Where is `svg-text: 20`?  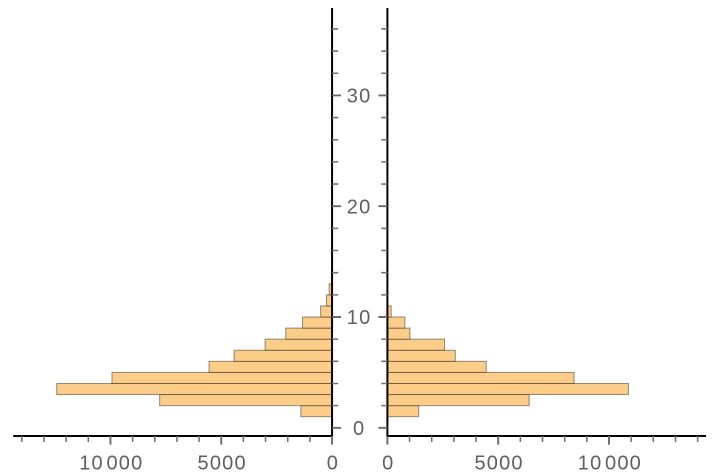 svg-text: 20 is located at coordinates (359, 207).